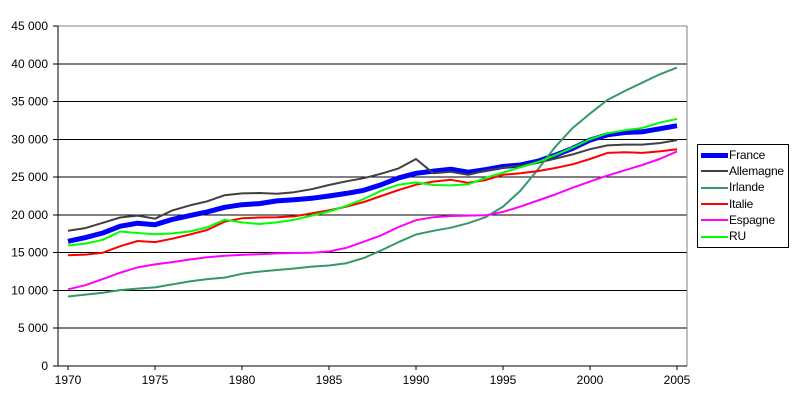 This screenshot has width=796, height=409. Describe the element at coordinates (752, 219) in the screenshot. I see `legend-item-label: Espagne` at that location.